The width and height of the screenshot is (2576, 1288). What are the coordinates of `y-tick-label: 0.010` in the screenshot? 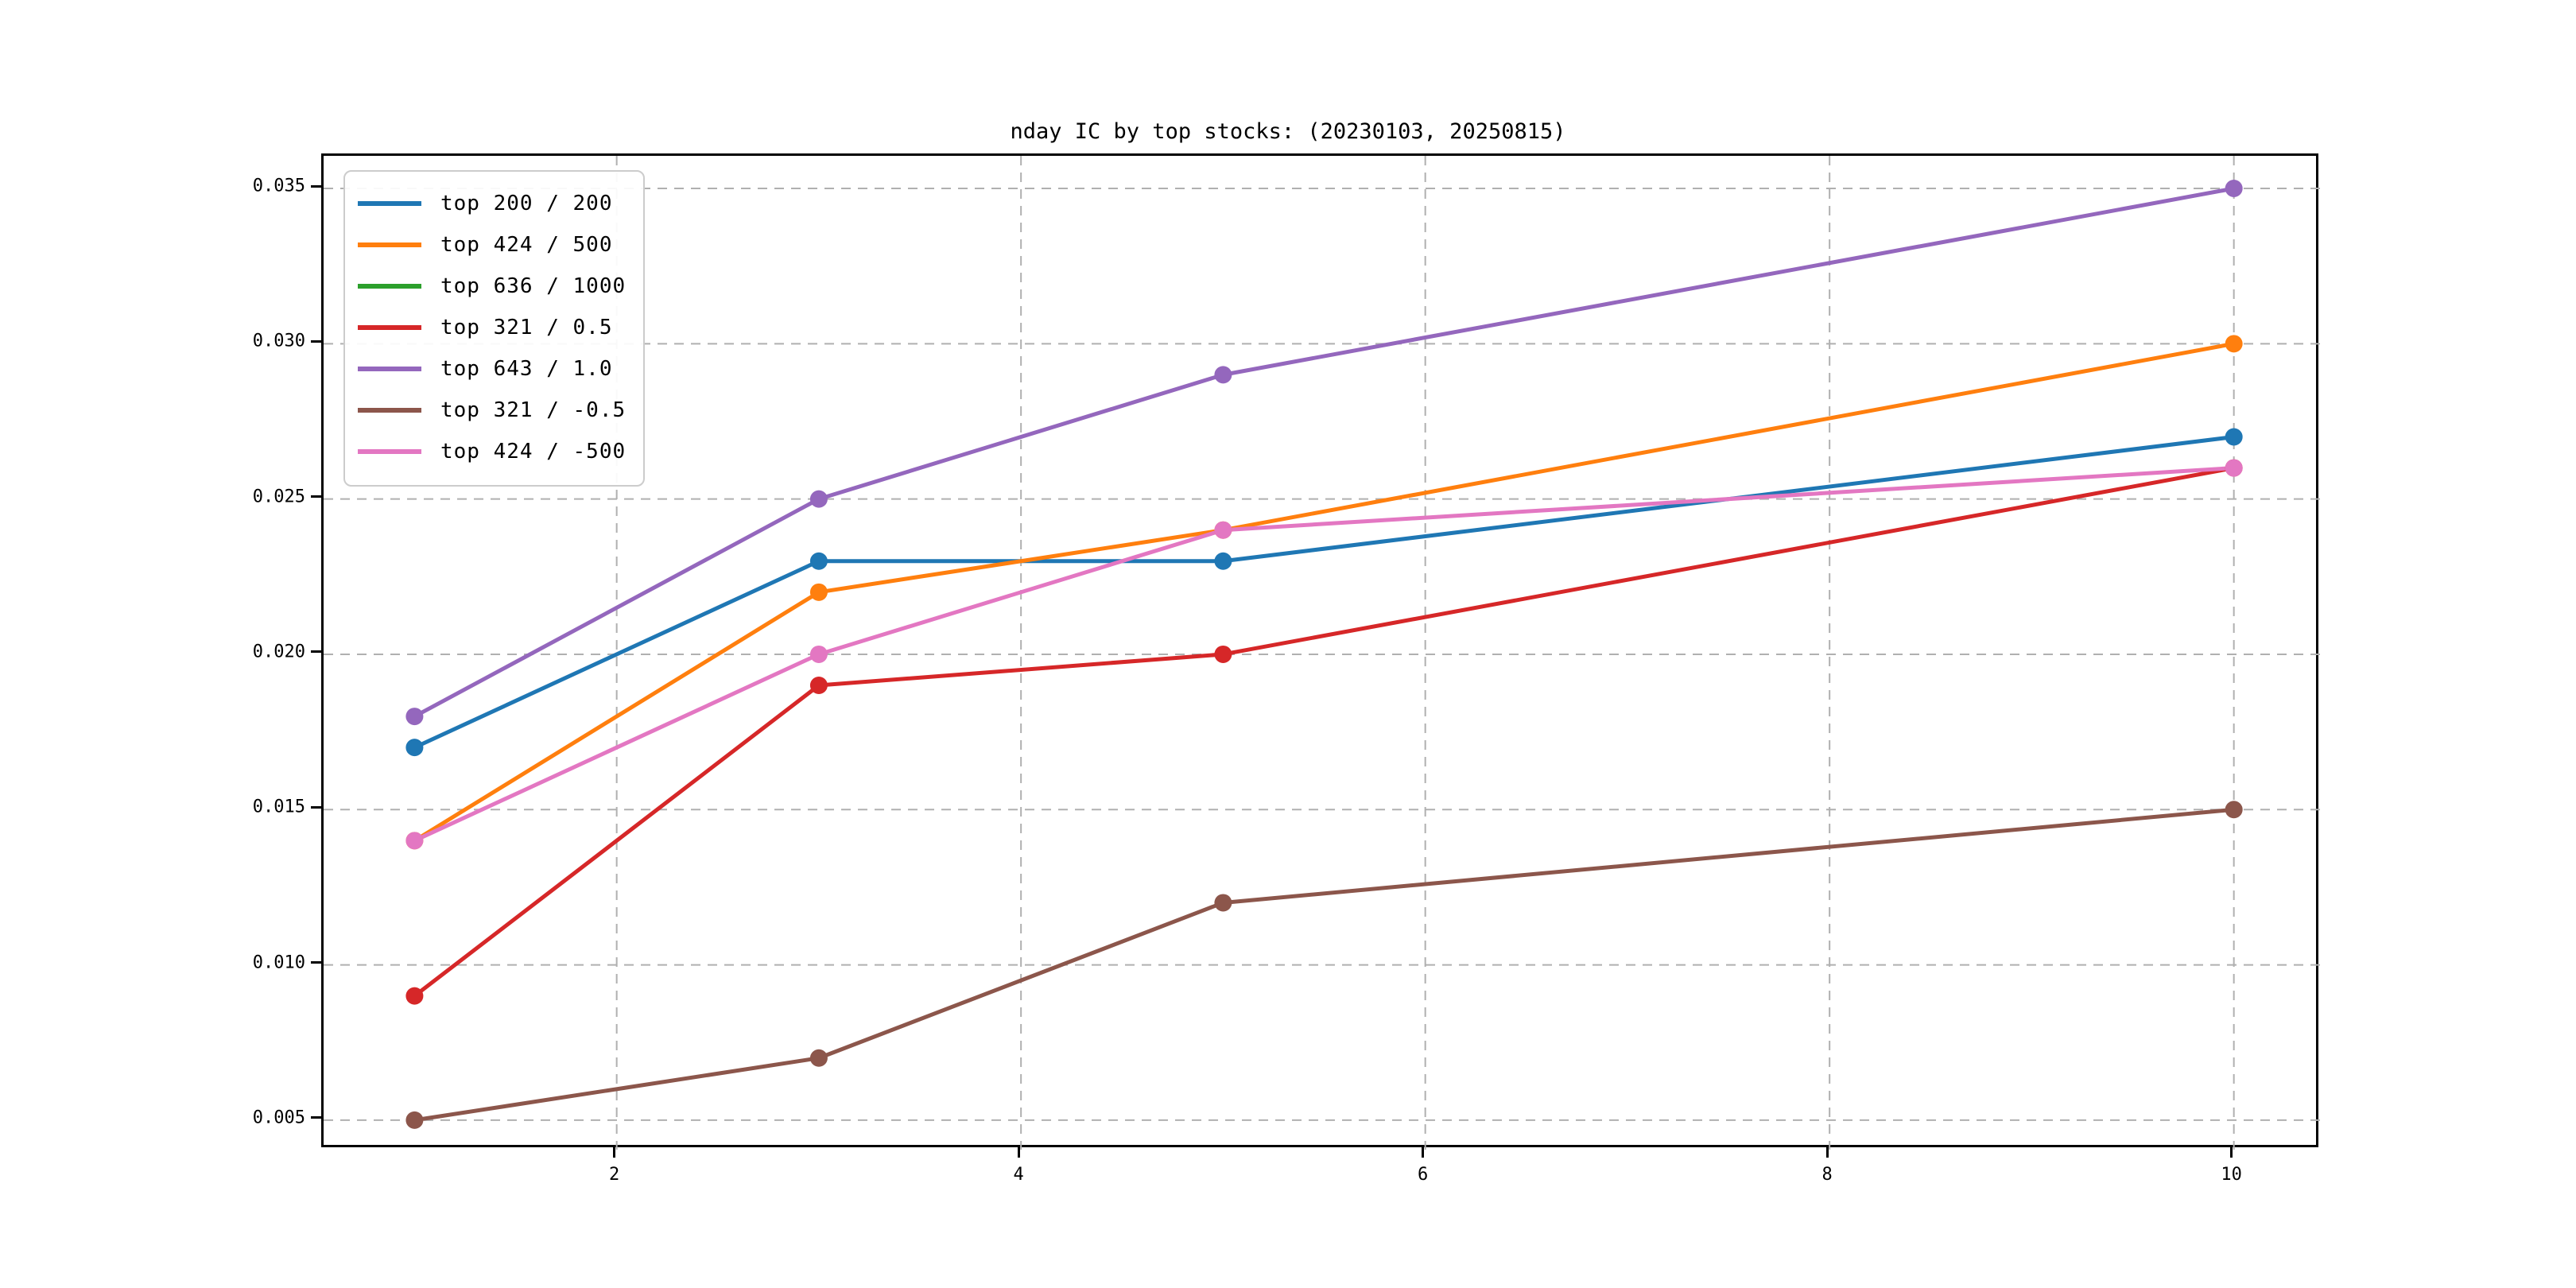 It's located at (279, 963).